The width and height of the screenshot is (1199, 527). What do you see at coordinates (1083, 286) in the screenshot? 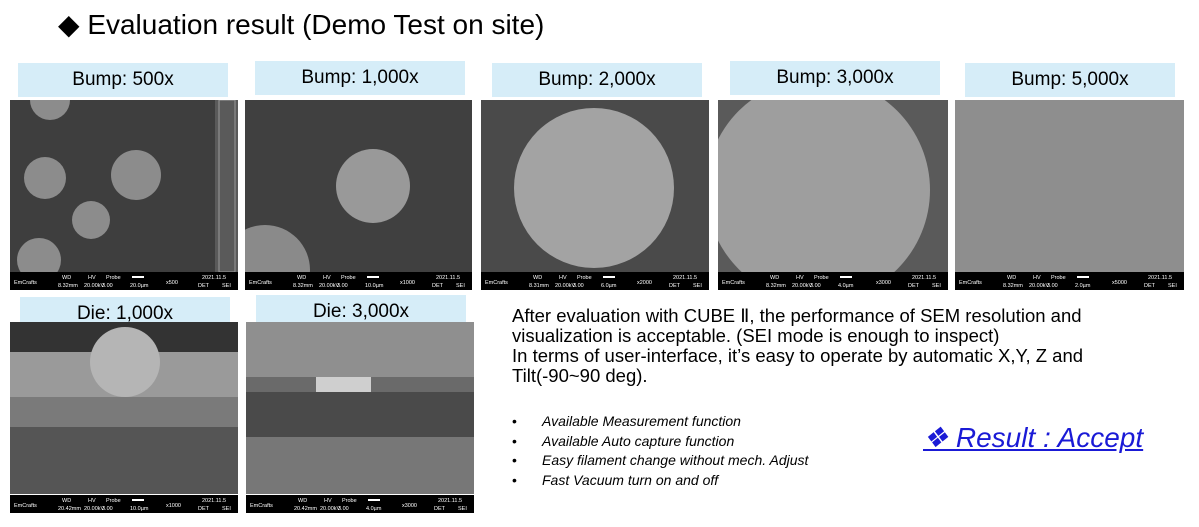
I see `info-scale: 2.0µm` at bounding box center [1083, 286].